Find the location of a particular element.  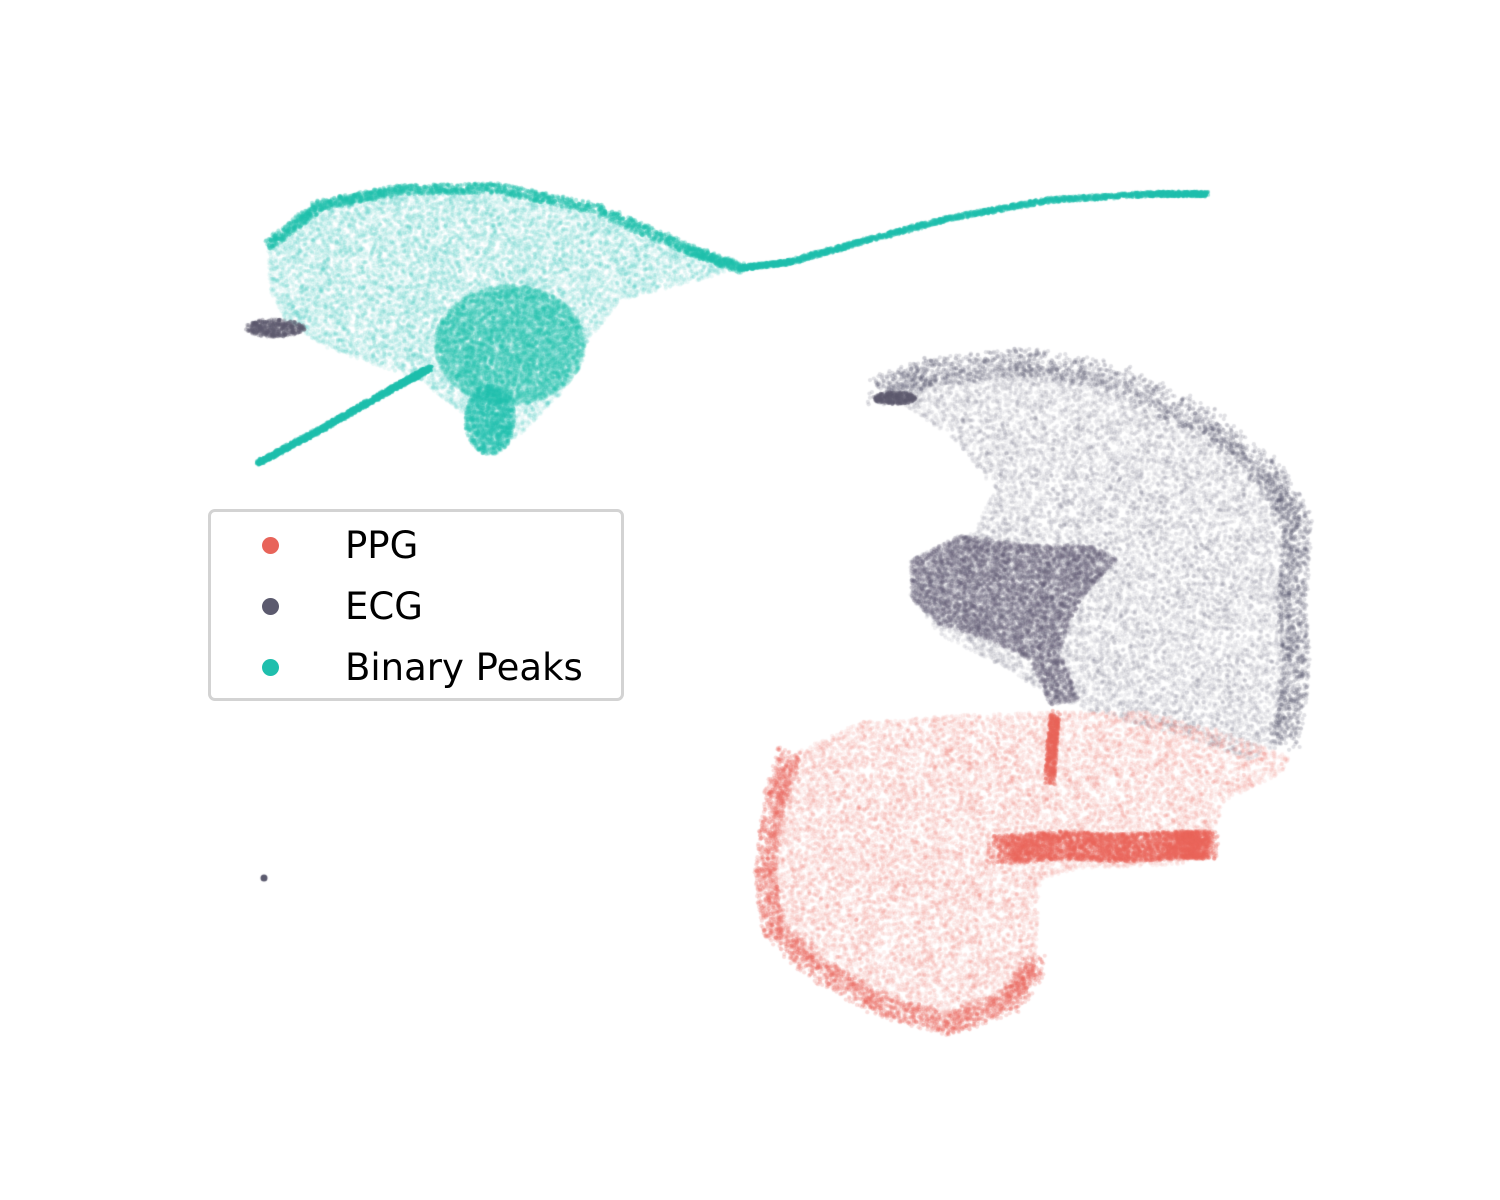

legend: PPG ECG Binary Peaks is located at coordinates (416, 605).